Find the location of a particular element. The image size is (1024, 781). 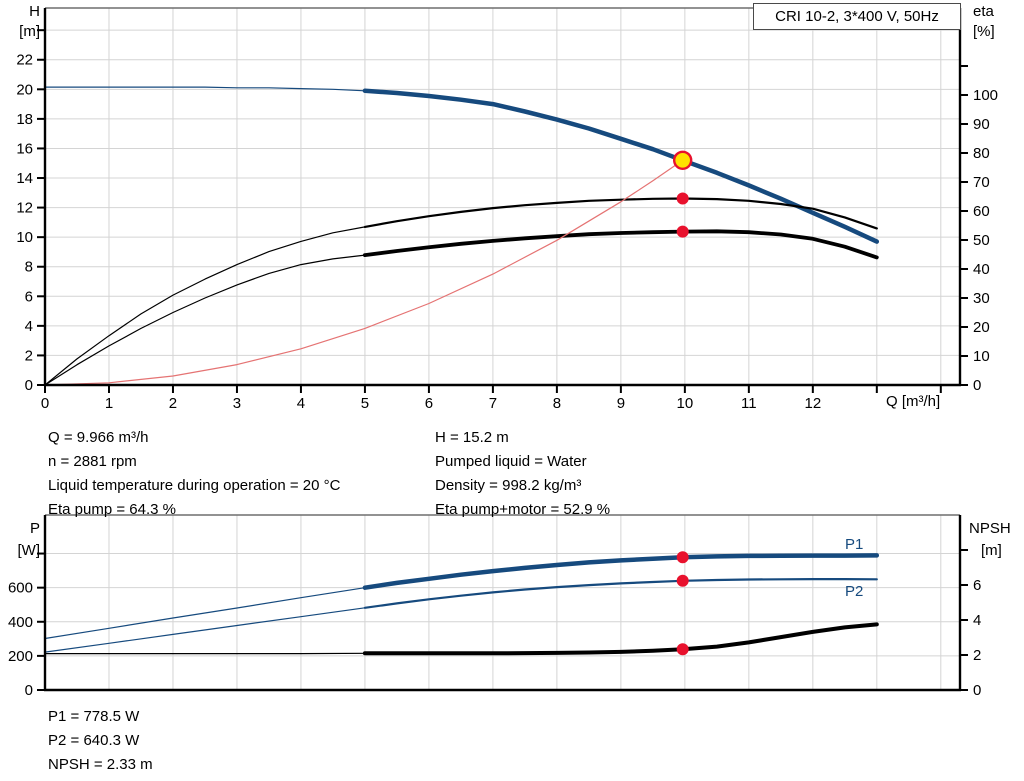

power-info: P1 = 778.5 W P2 = 640.3 W NPSH = 2.33 m is located at coordinates (100, 741).